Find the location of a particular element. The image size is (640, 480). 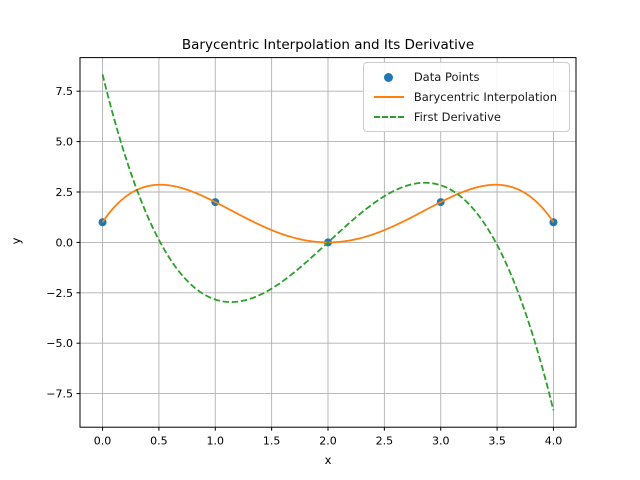

y-tick-label: −2.5 is located at coordinates (59, 293).